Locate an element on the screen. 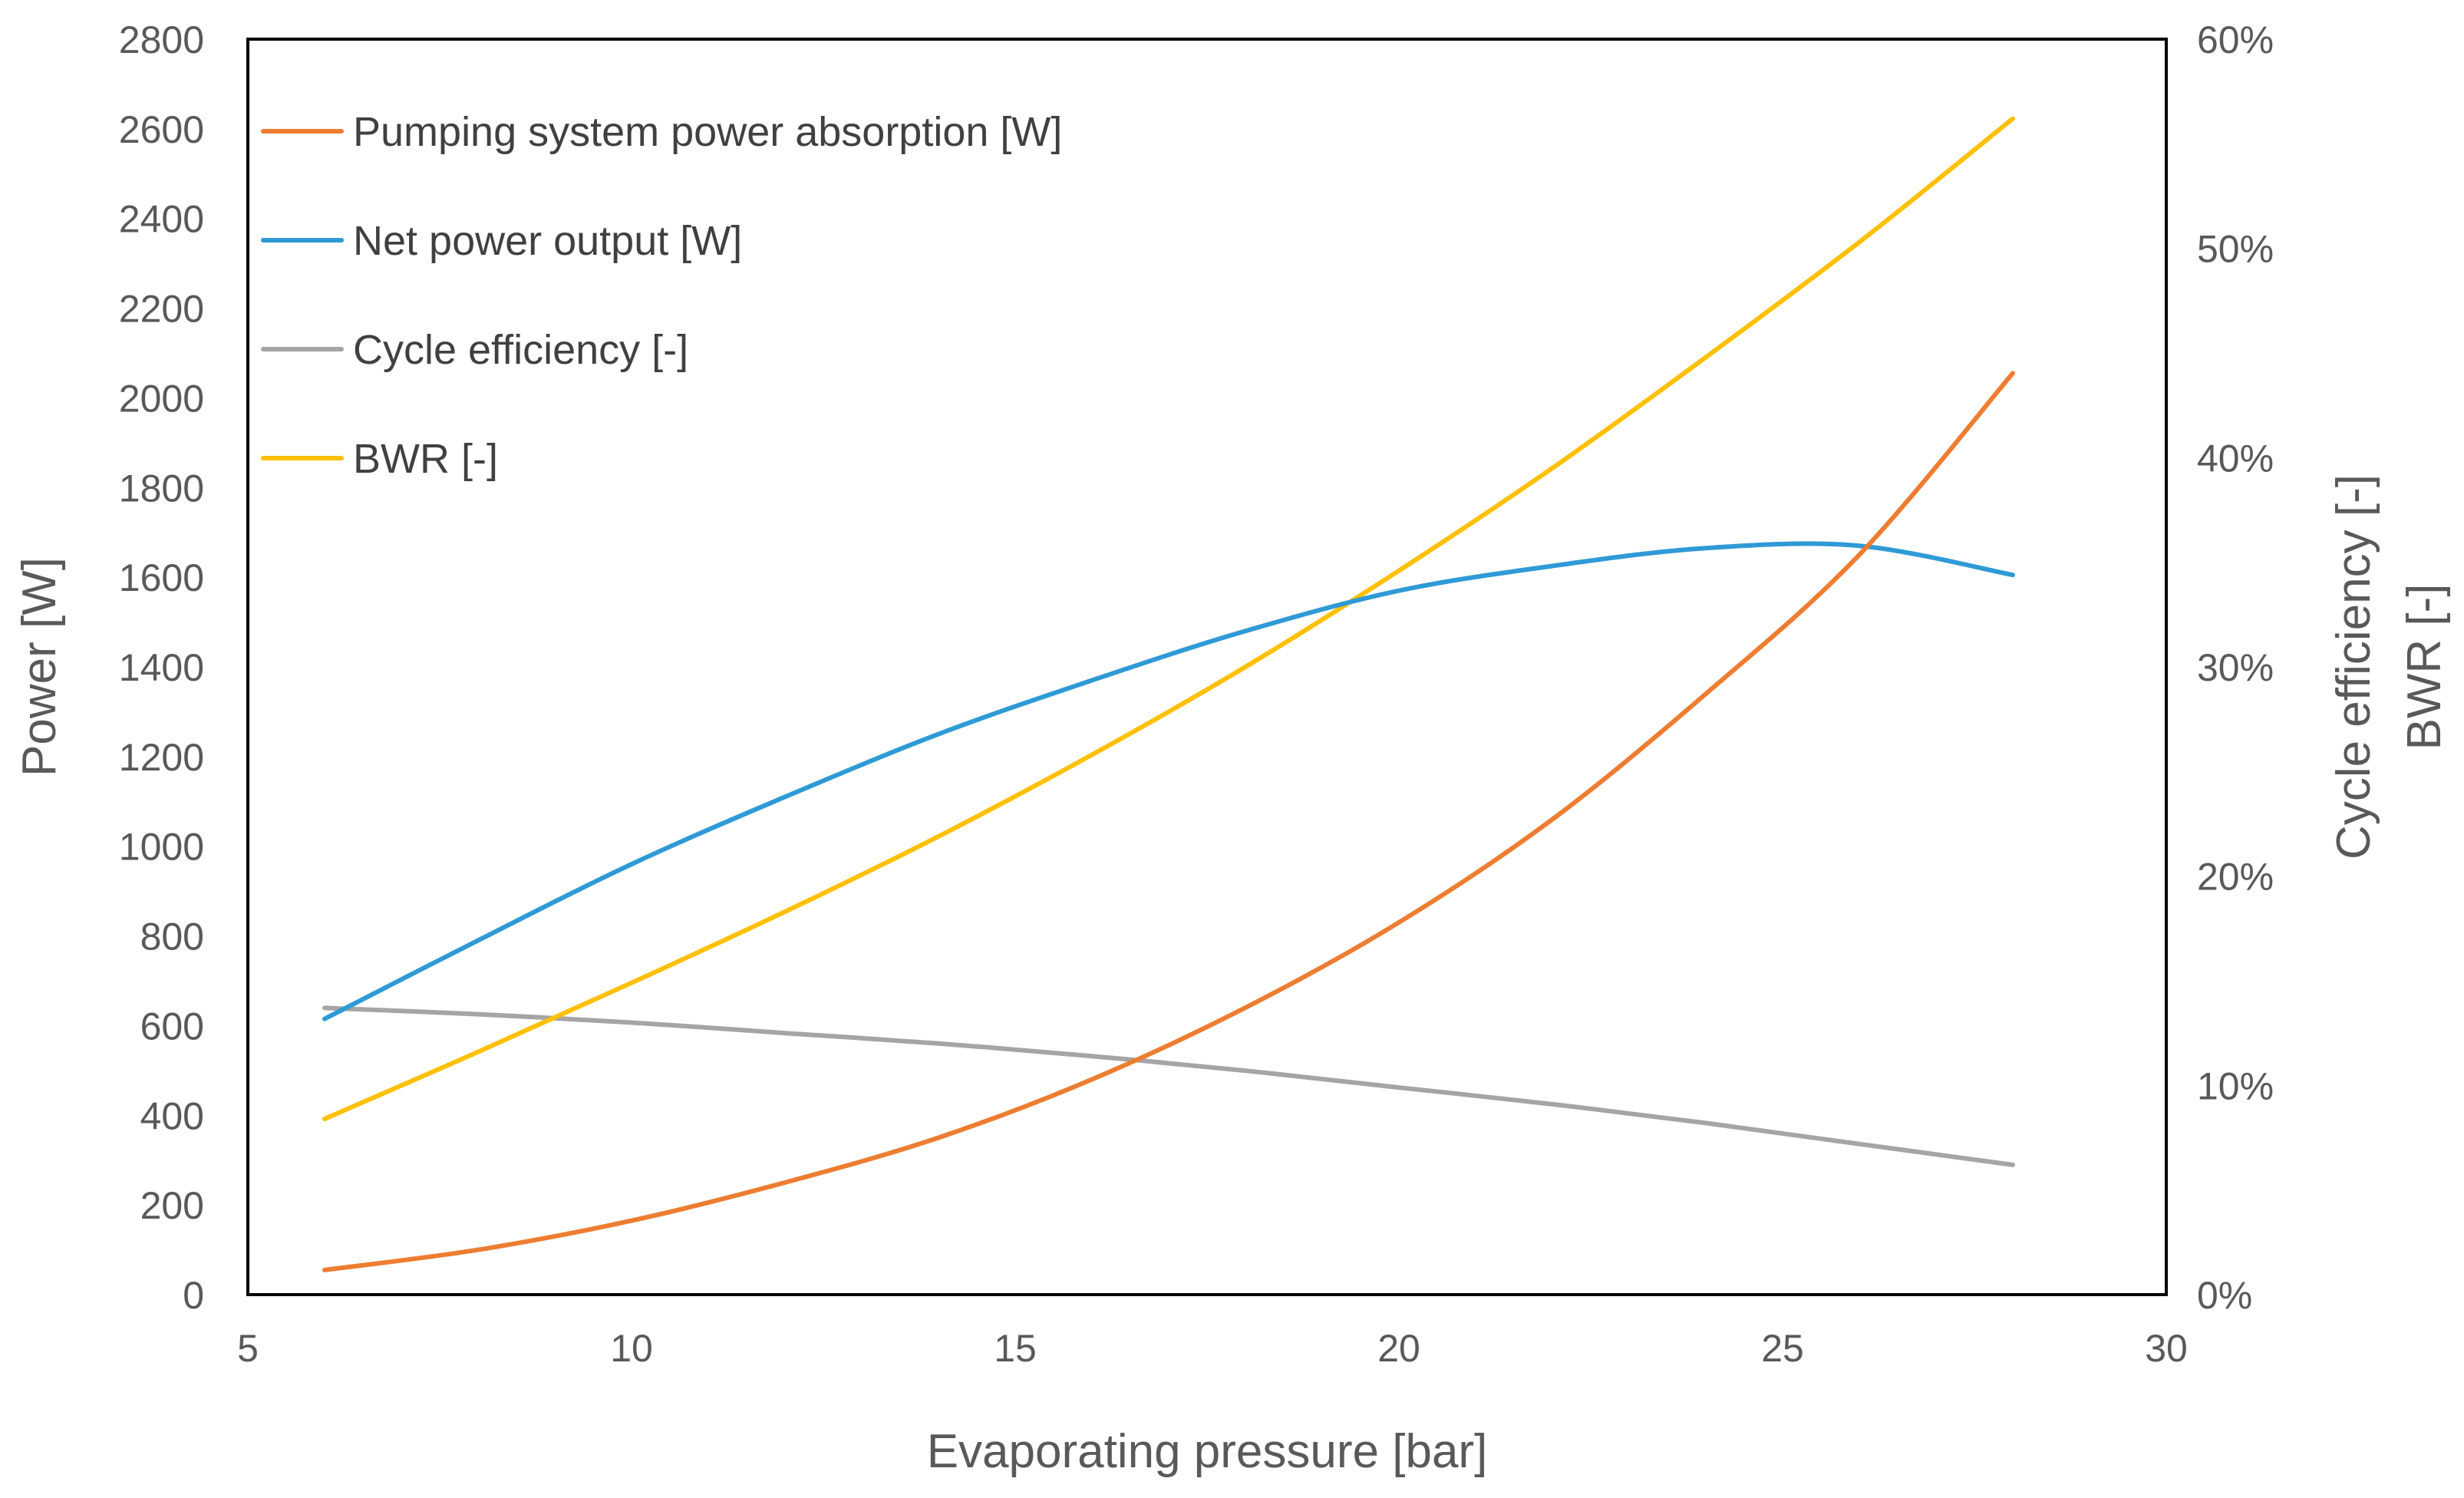 The height and width of the screenshot is (1498, 2464). y-left-axis-title: Power [W] is located at coordinates (40, 667).